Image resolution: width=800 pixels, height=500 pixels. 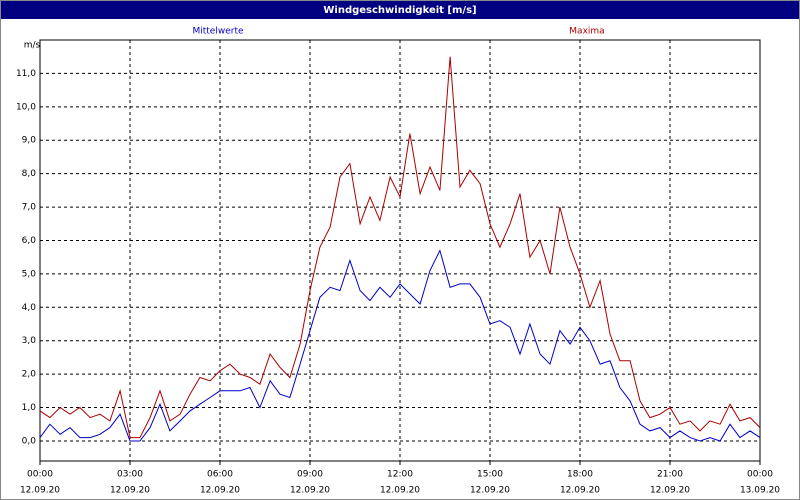 What do you see at coordinates (29, 341) in the screenshot?
I see `y-tick-label: 3,0` at bounding box center [29, 341].